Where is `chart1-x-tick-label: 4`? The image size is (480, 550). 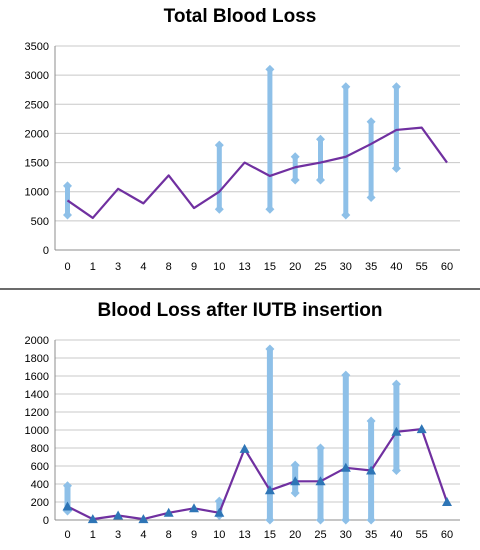 chart1-x-tick-label: 4 is located at coordinates (143, 267).